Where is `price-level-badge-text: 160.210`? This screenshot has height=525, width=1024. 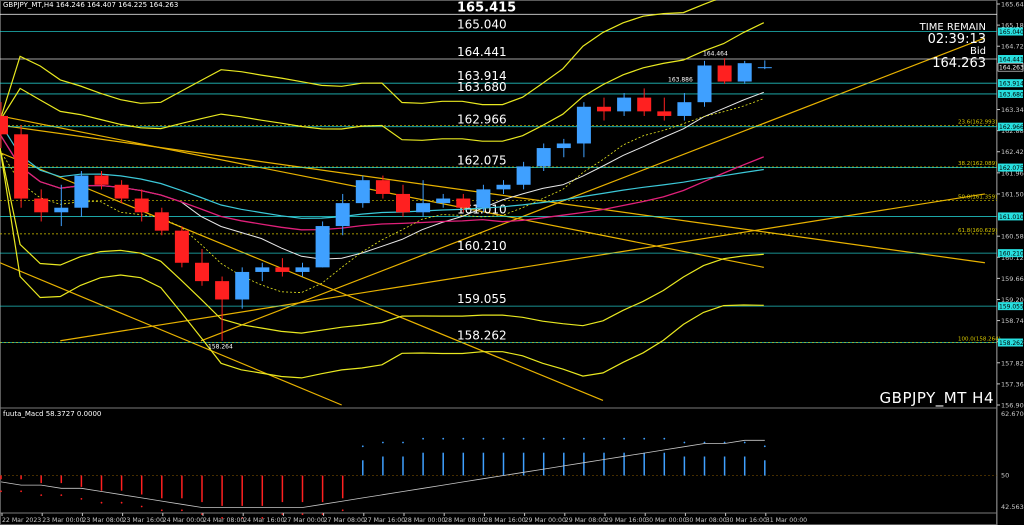 price-level-badge-text: 160.210 is located at coordinates (1011, 254).